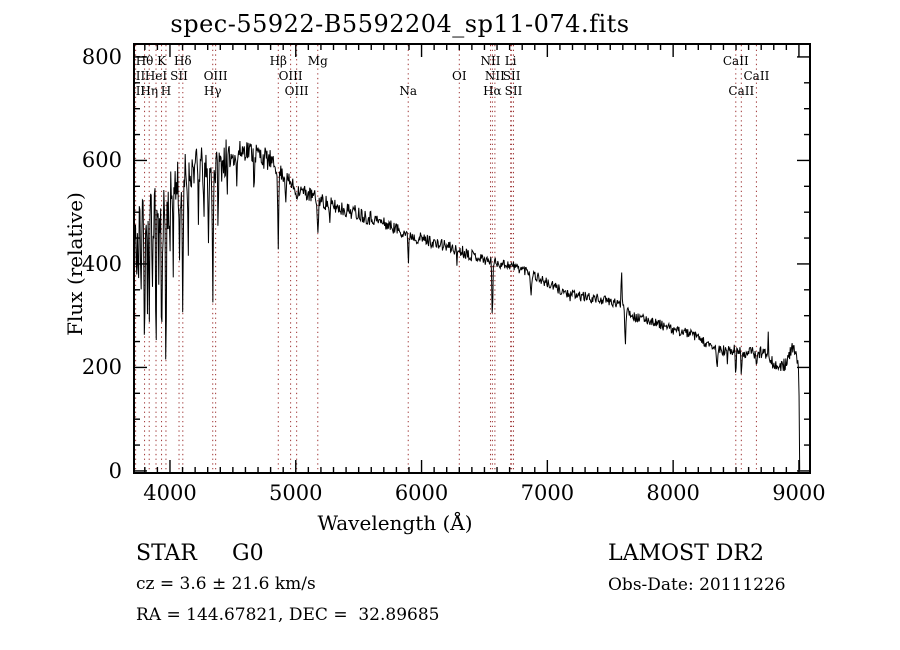  What do you see at coordinates (799, 493) in the screenshot?
I see `x-tick-label: 9000` at bounding box center [799, 493].